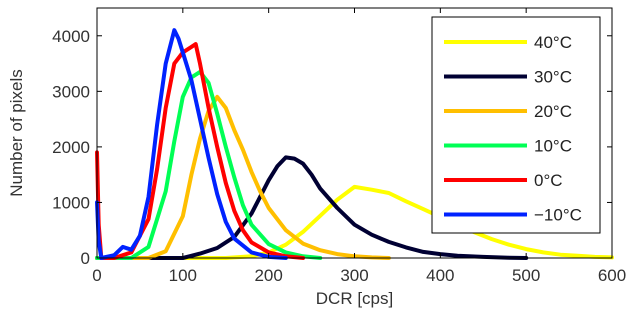  I want to click on y-axis-title: Number of pixels, so click(16, 133).